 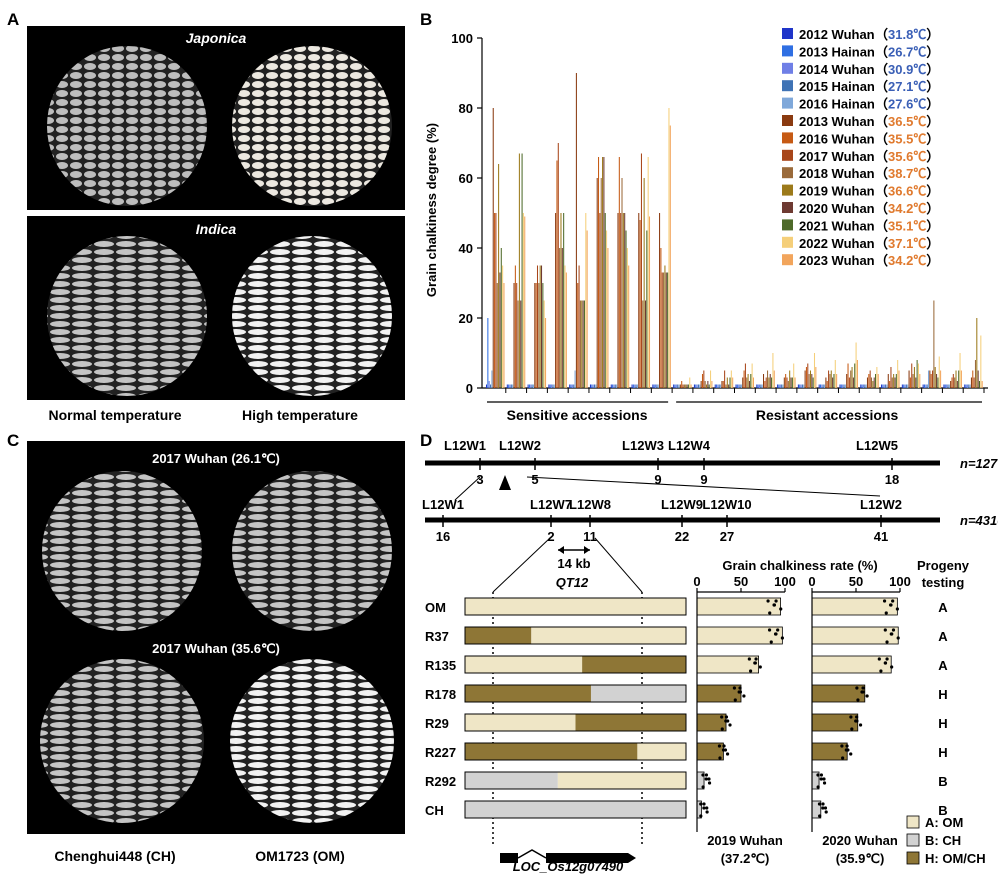 I want to click on zoom-line-right, so click(x=703, y=486).